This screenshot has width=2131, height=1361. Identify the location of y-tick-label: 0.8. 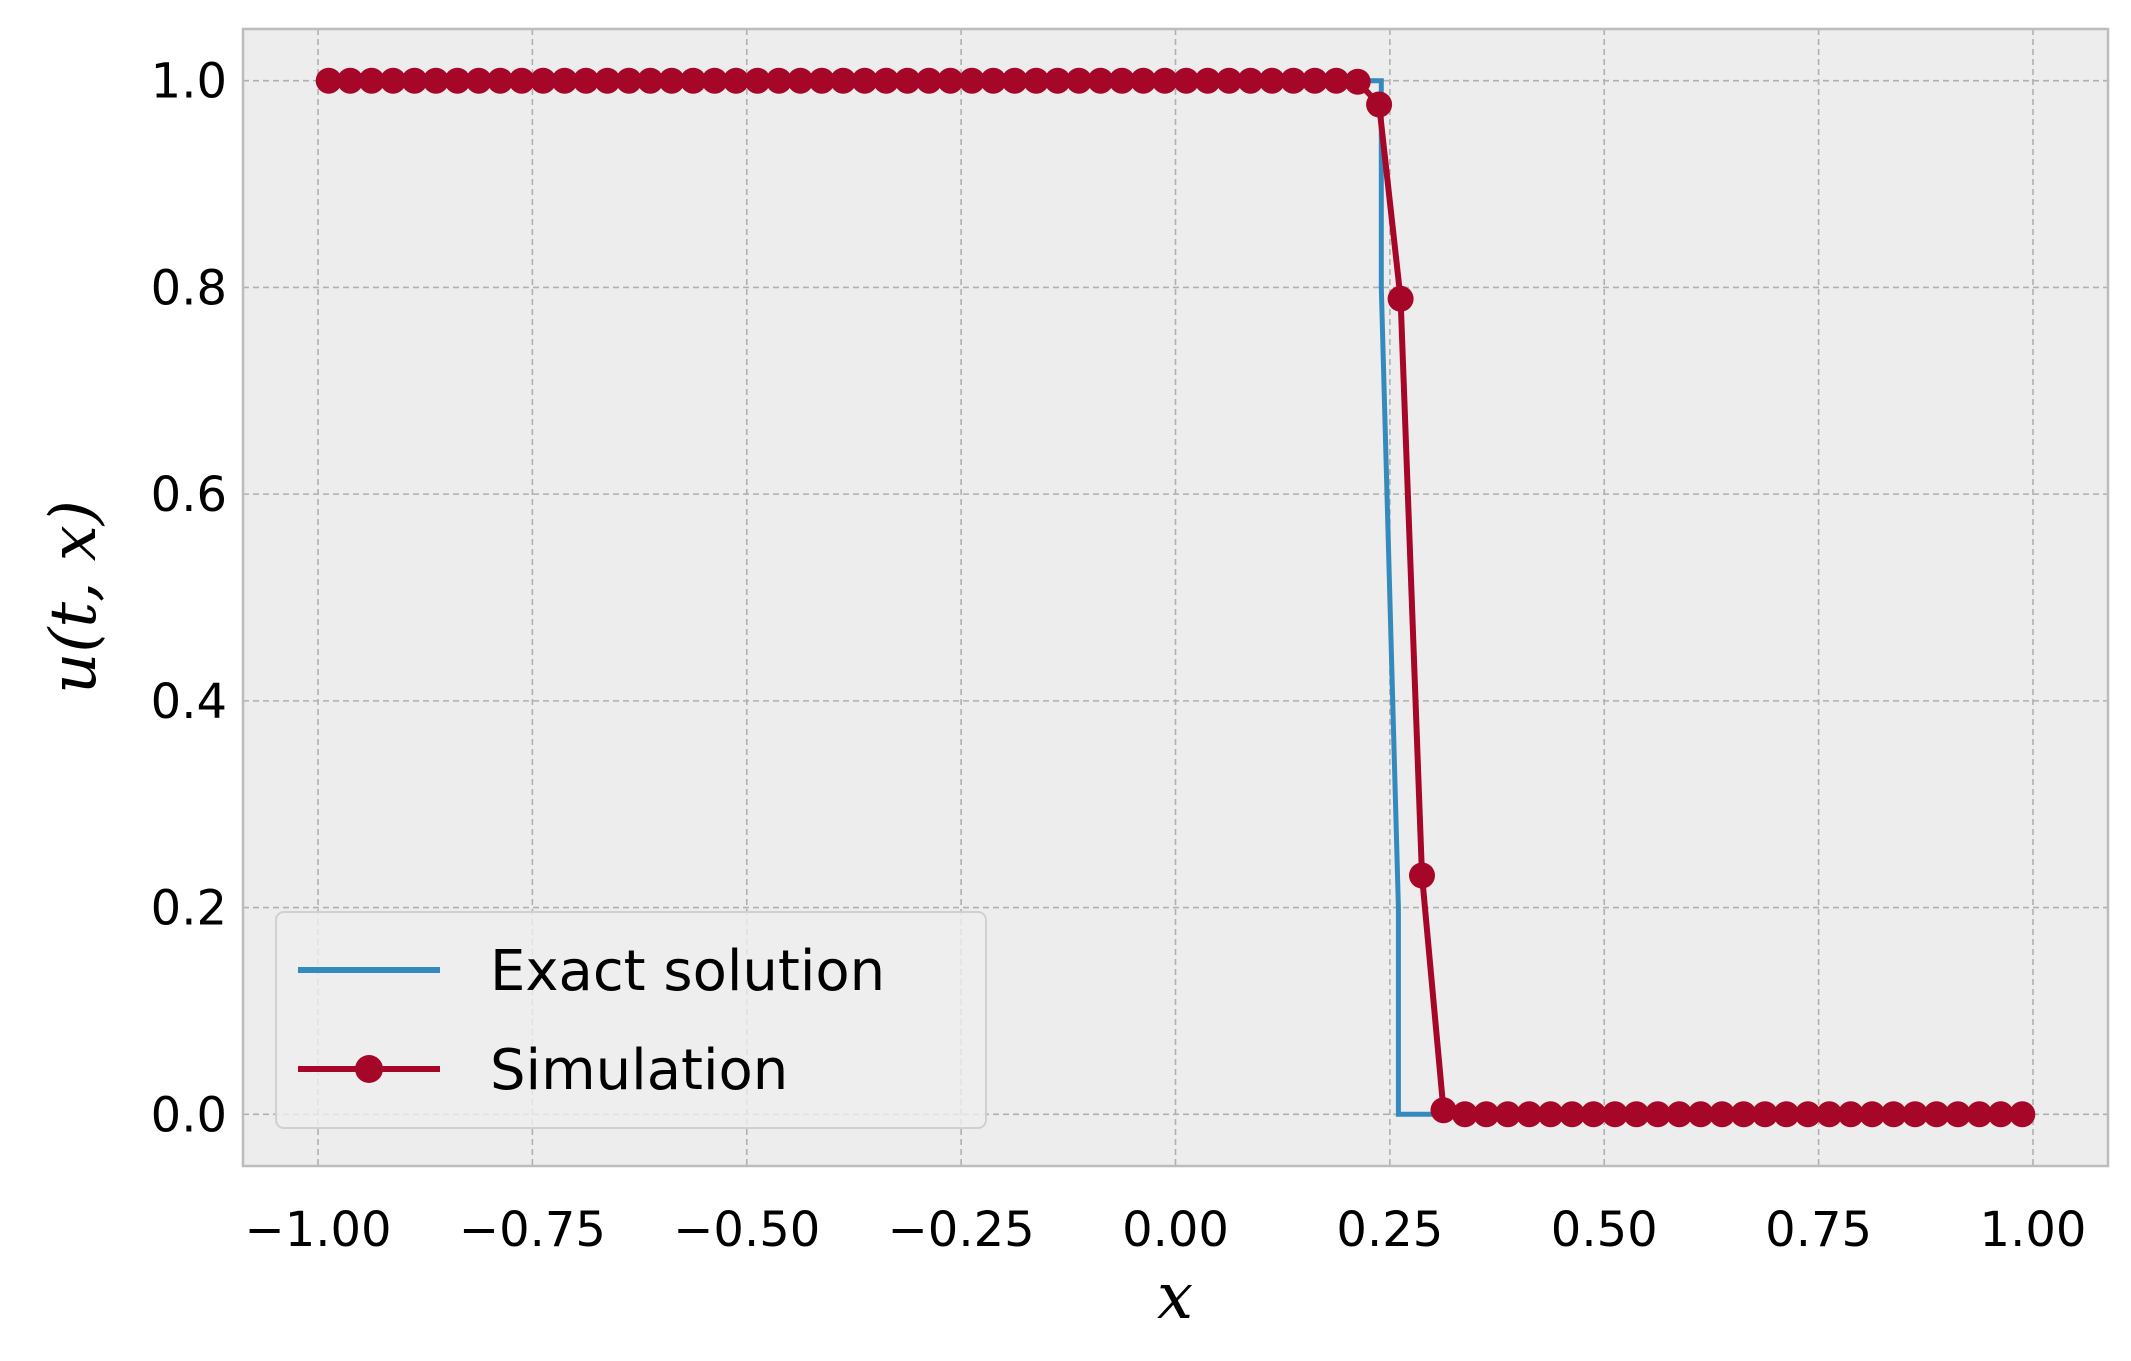
(189, 288).